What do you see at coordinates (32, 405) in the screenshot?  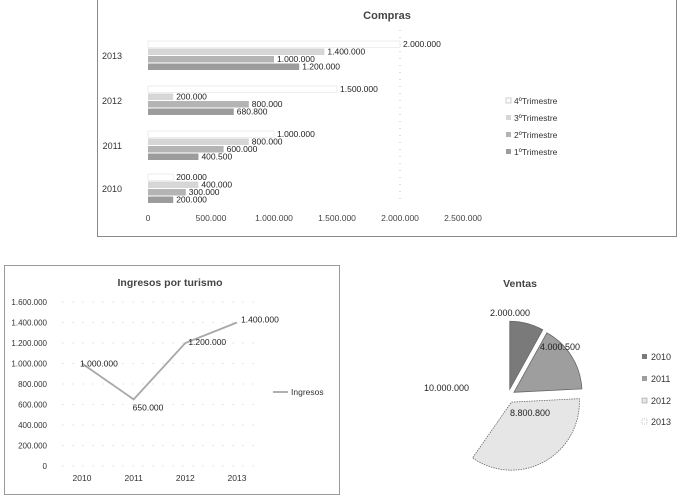 I see `y-tick-label: 600.000` at bounding box center [32, 405].